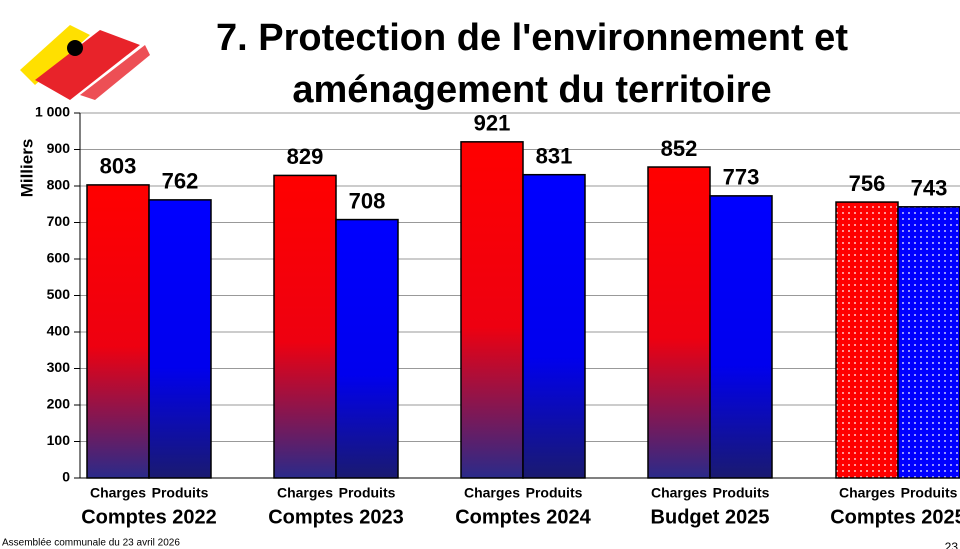  Describe the element at coordinates (59, 294) in the screenshot. I see `y-tick-label: 500` at that location.